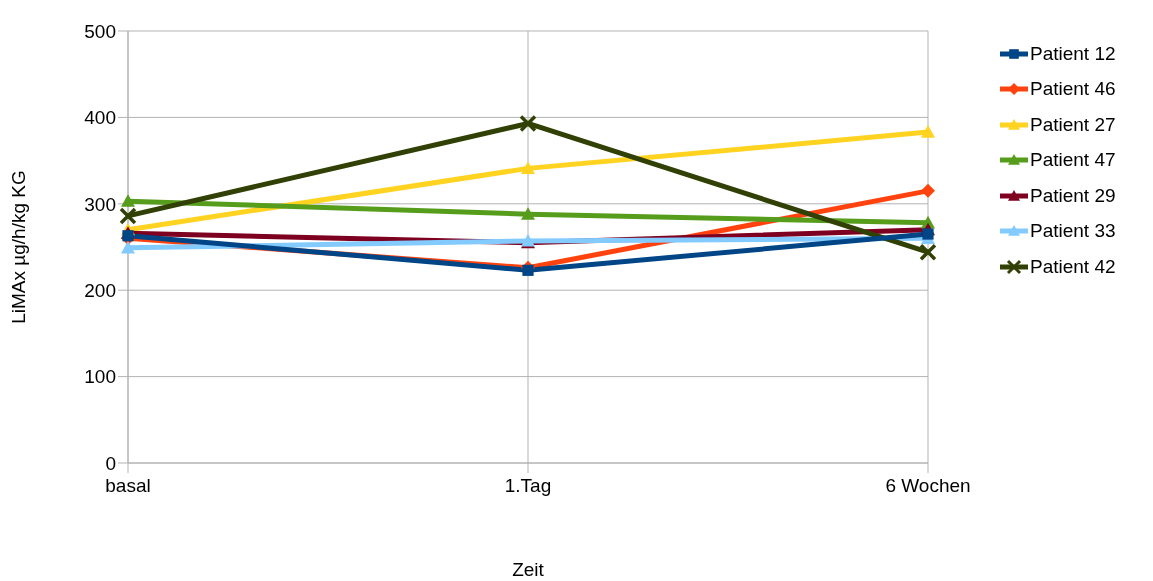  What do you see at coordinates (1073, 231) in the screenshot?
I see `legend-label: Patient 33` at bounding box center [1073, 231].